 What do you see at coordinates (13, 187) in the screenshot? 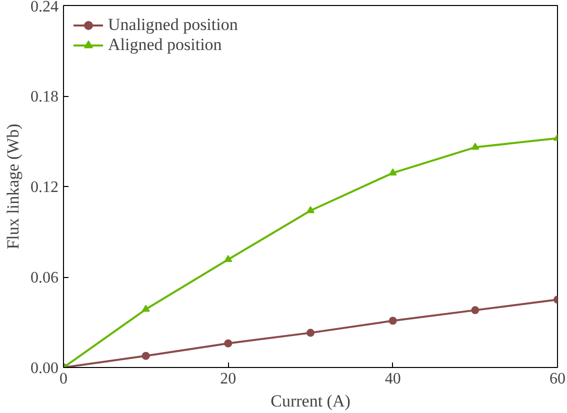
I see `y-axis-title: Flux linkage (Wb)` at bounding box center [13, 187].